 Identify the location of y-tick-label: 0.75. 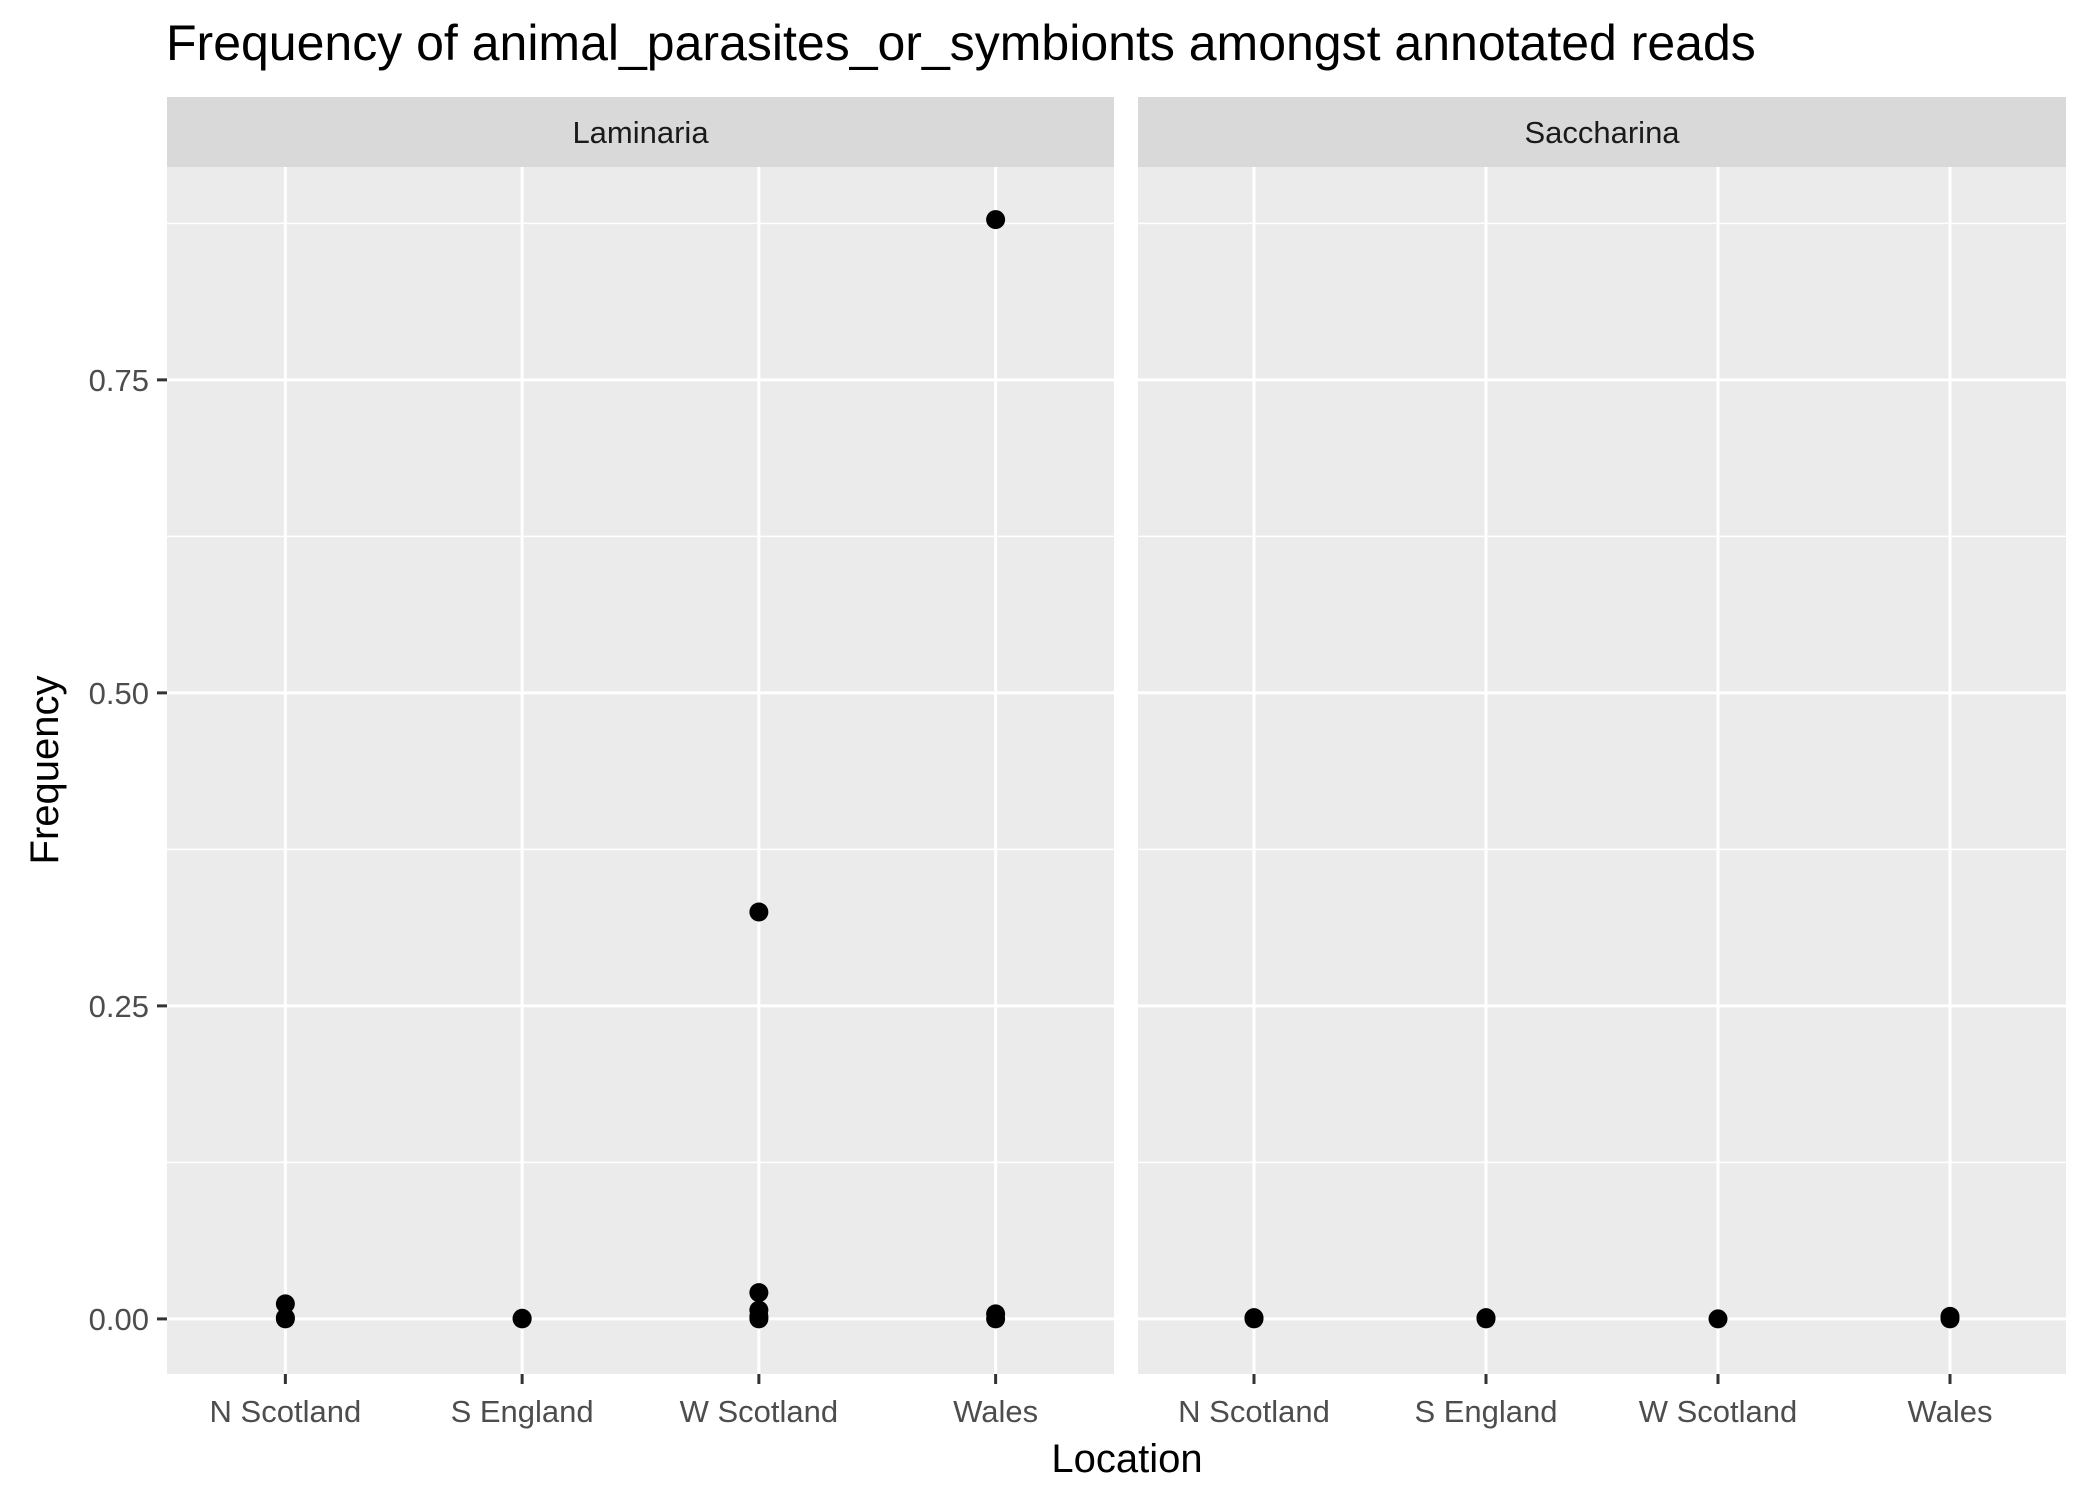
(119, 380).